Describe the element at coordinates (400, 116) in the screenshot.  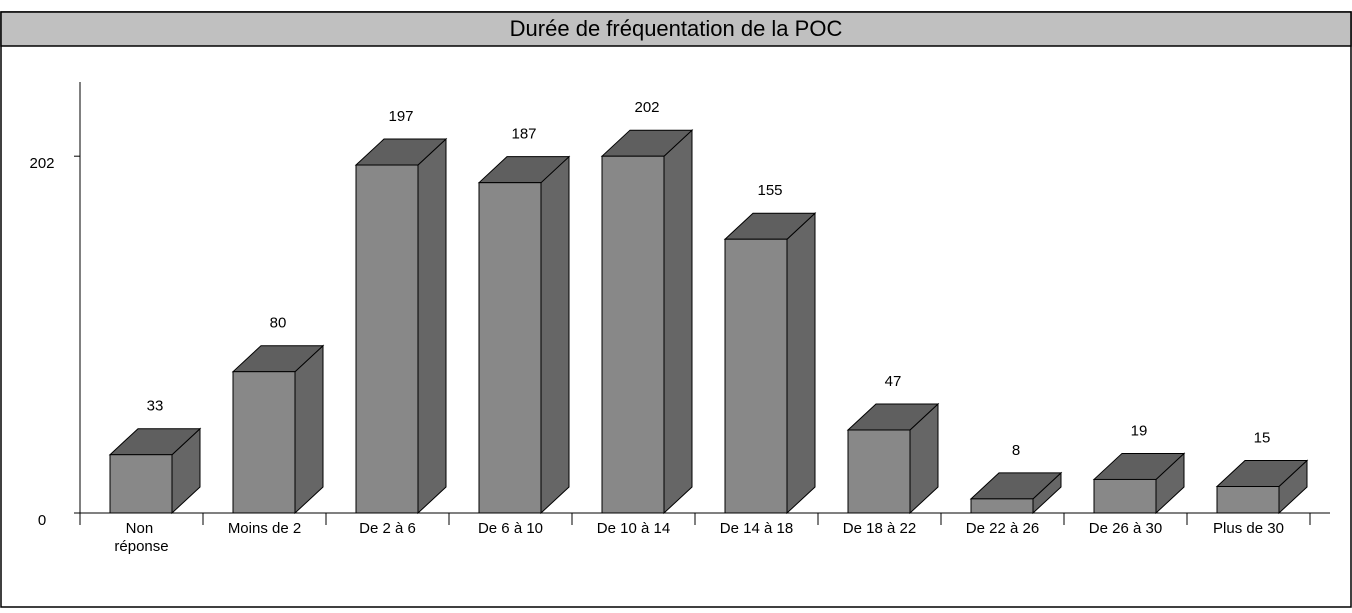
I see `value-label: 197` at that location.